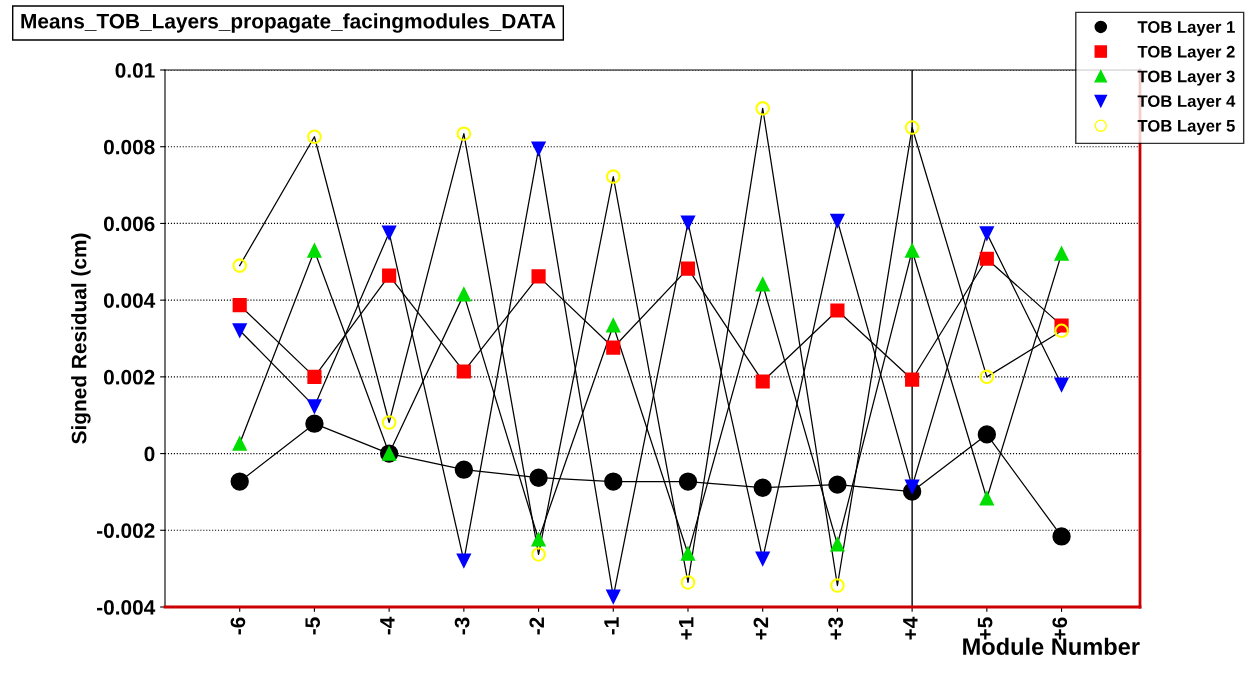 The width and height of the screenshot is (1254, 673). Describe the element at coordinates (1186, 78) in the screenshot. I see `legend-label: TOB Layer 3` at that location.